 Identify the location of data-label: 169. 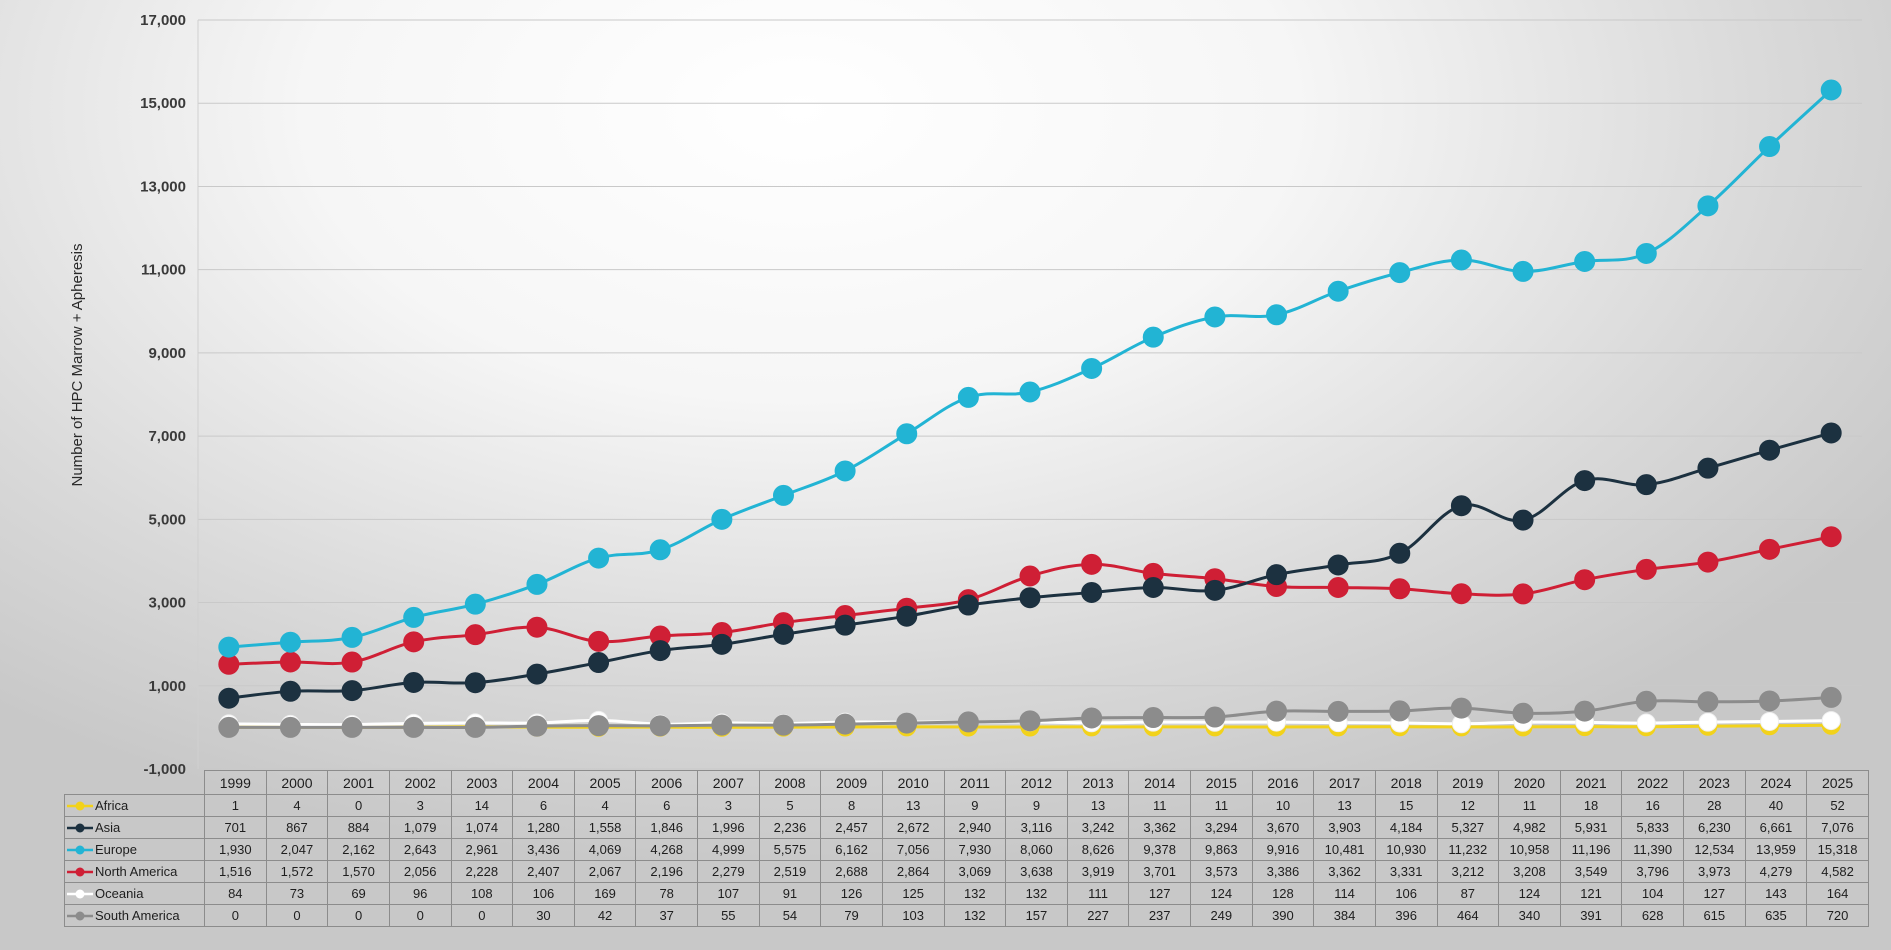
(605, 893).